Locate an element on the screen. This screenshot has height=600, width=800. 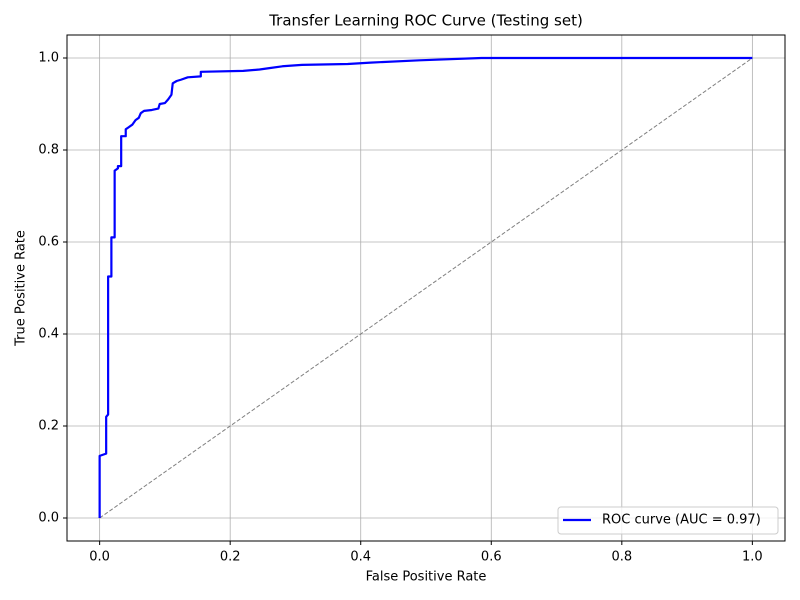
y-tick-label: 0.8 is located at coordinates (48, 150).